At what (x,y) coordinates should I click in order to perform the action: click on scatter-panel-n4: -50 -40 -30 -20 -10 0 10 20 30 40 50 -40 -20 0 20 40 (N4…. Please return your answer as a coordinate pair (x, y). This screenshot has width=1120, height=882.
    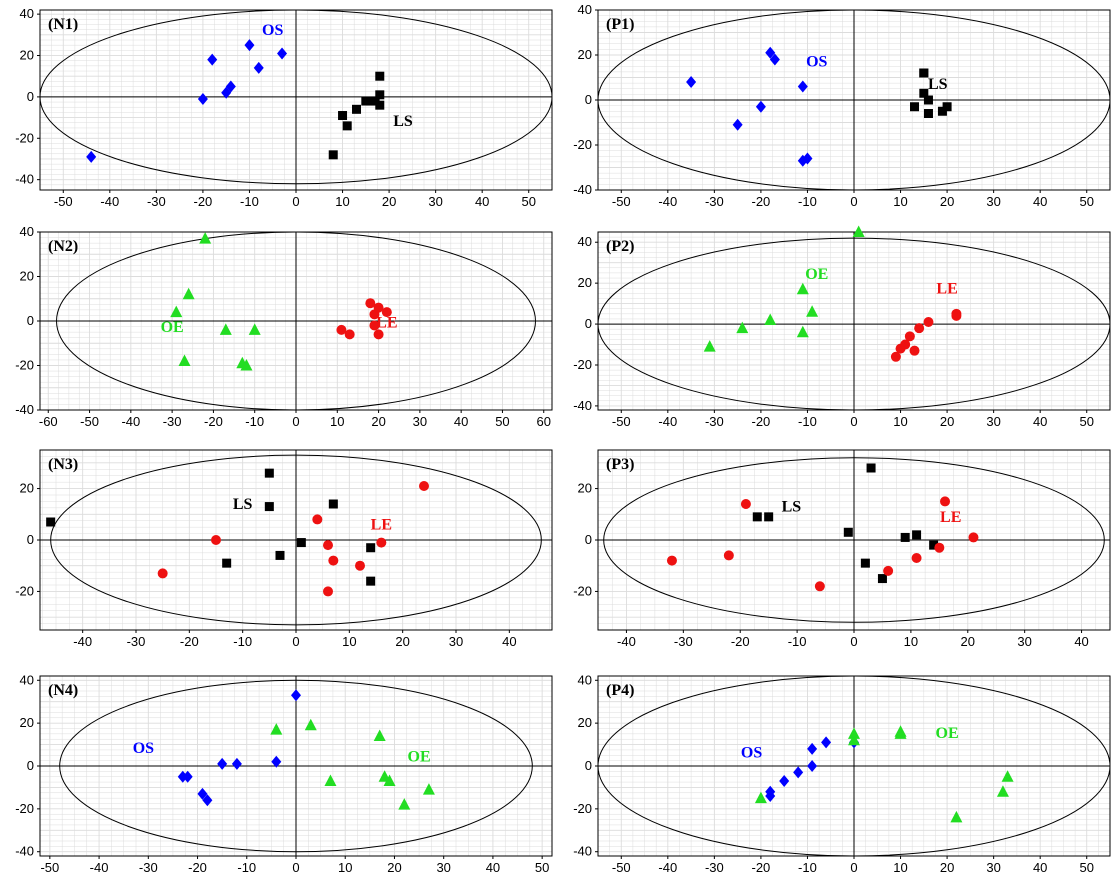
    Looking at the image, I should click on (284, 773).